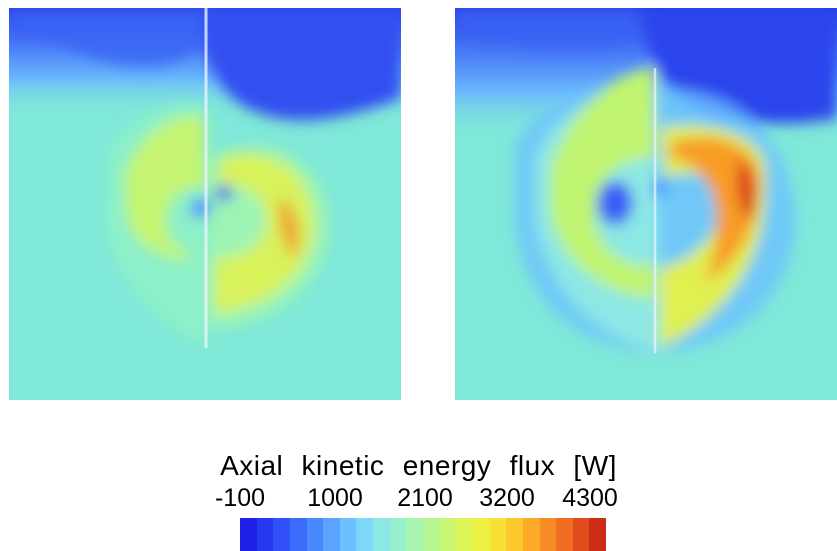 This screenshot has width=837, height=551. I want to click on colorbar, so click(423, 534).